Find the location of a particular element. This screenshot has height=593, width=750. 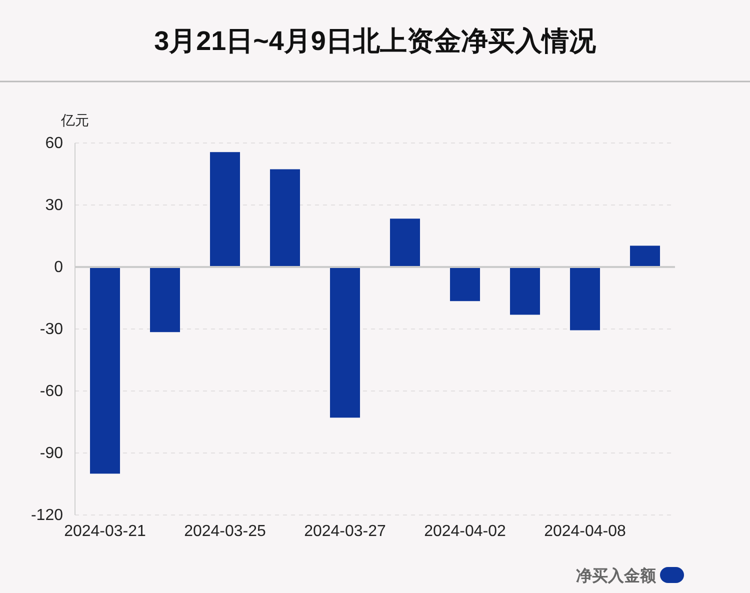

y-tick-label: 60 is located at coordinates (54, 143).